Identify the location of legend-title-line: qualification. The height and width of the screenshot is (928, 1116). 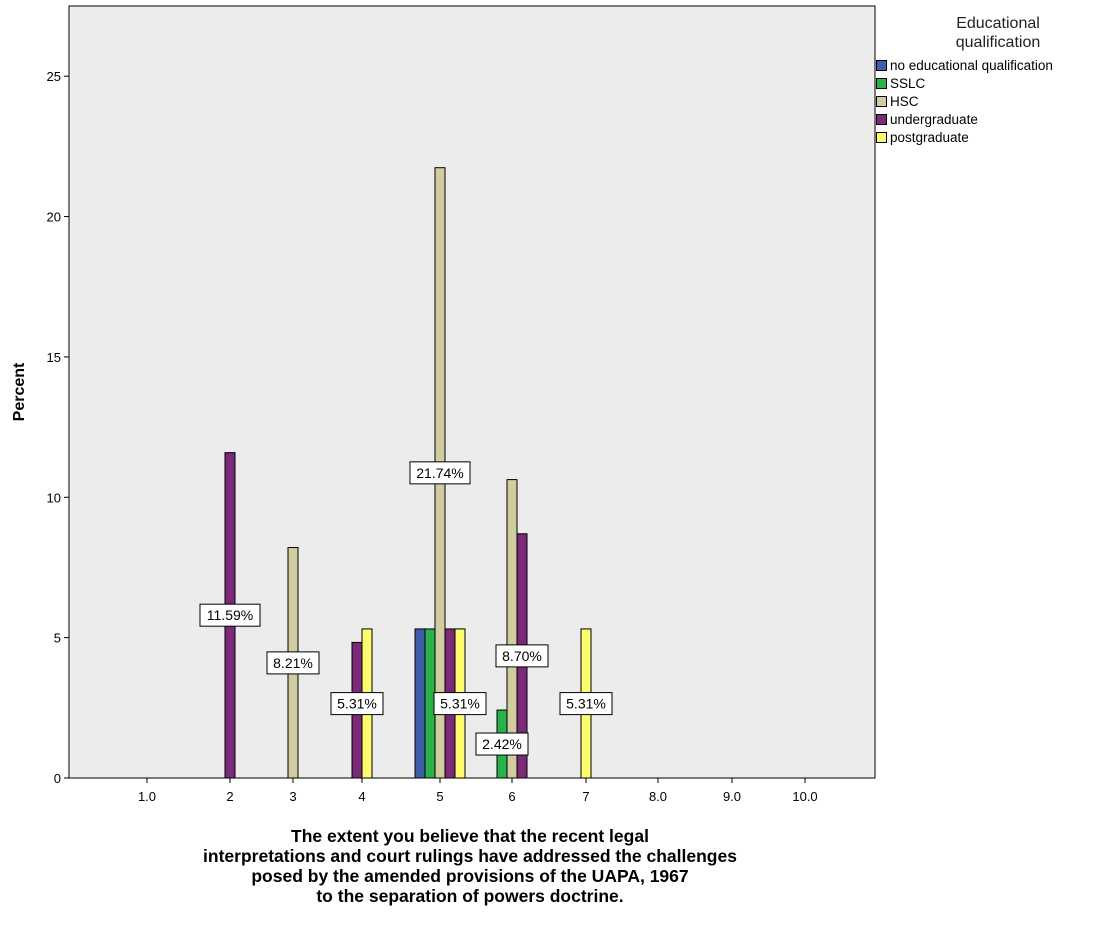
(998, 42).